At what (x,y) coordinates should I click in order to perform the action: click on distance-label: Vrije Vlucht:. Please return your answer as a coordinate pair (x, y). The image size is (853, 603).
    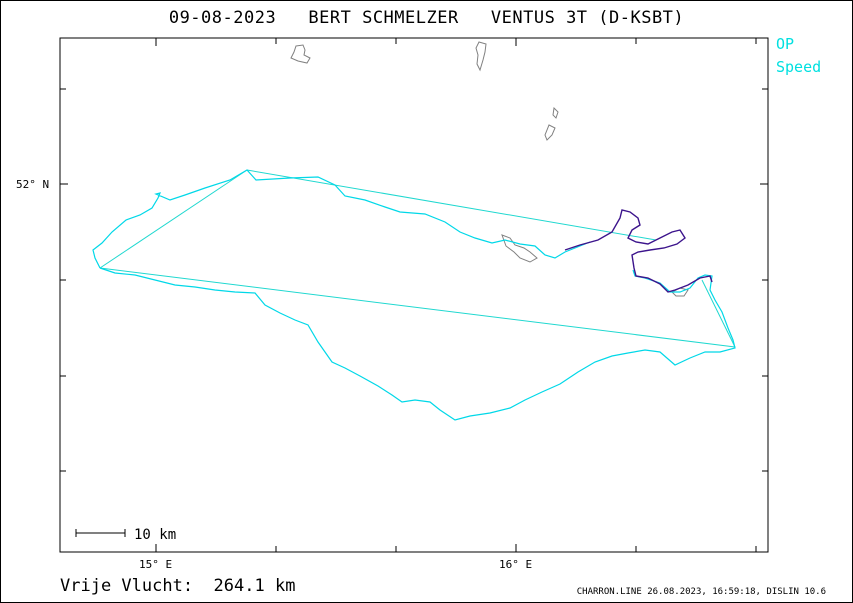
    Looking at the image, I should click on (127, 586).